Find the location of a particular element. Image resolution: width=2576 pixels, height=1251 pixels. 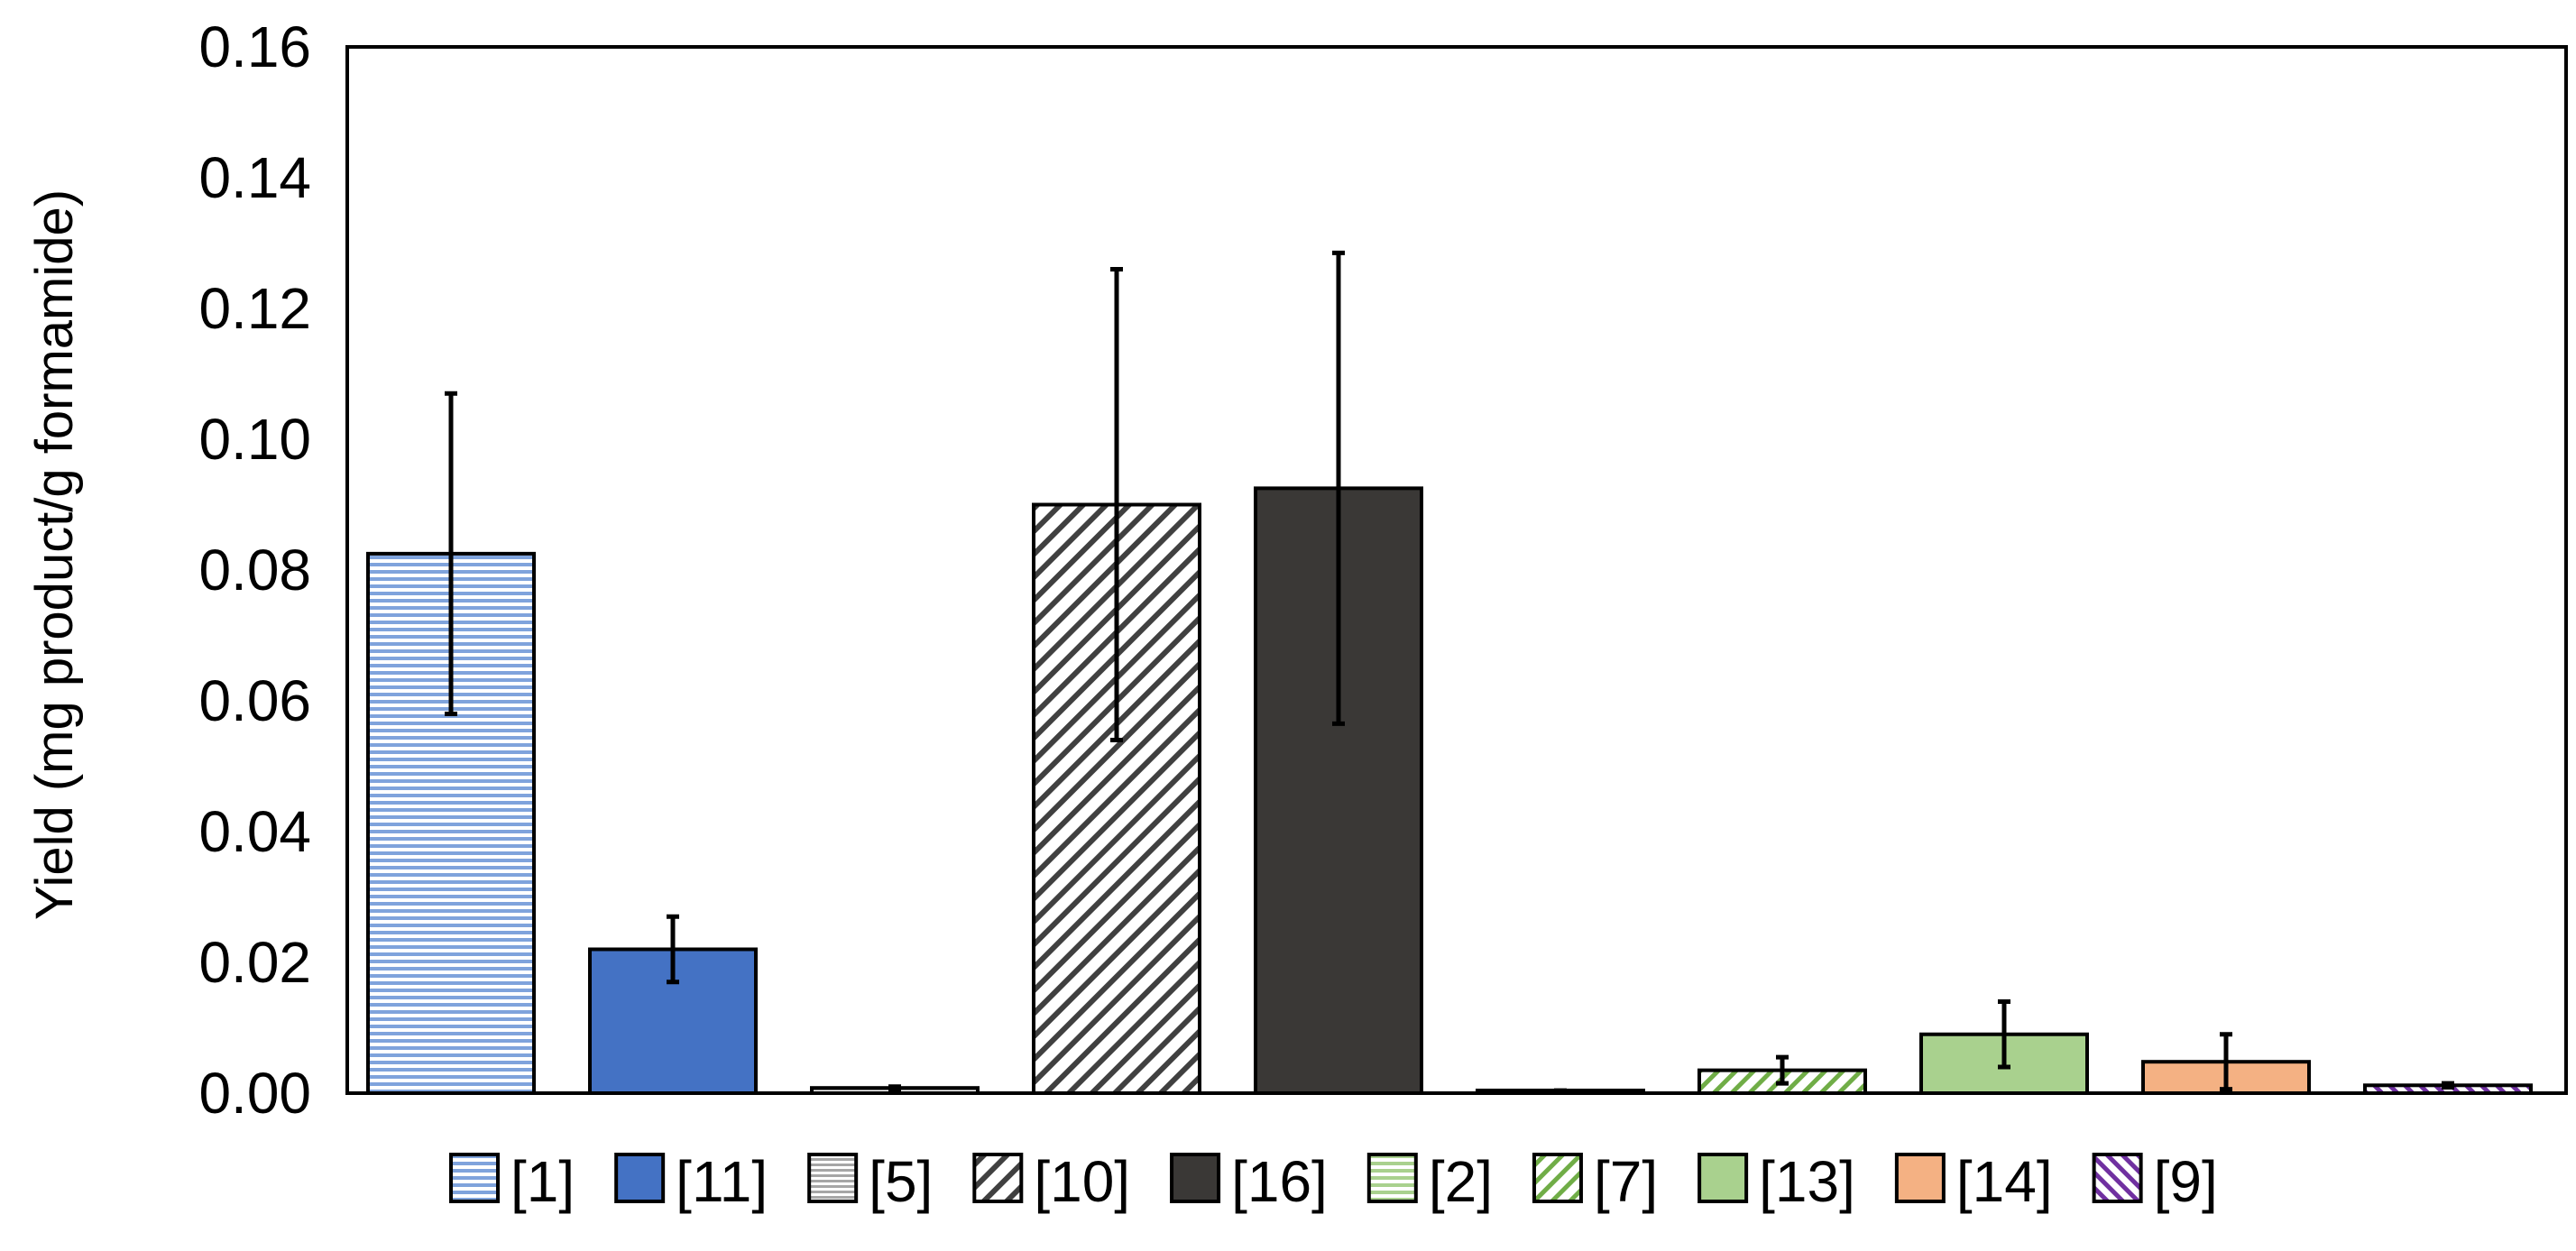

legend-item-10: [10] is located at coordinates (1051, 1182).